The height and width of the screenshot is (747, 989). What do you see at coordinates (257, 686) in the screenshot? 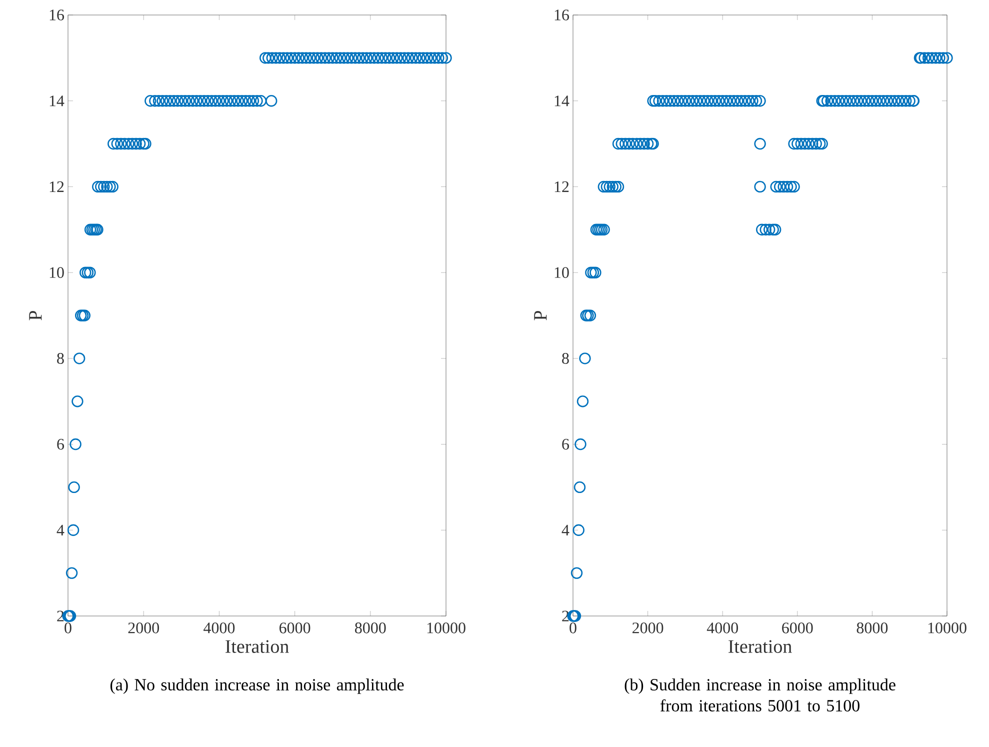
I see `text: (a) No sudden increase in noise amplitude` at bounding box center [257, 686].